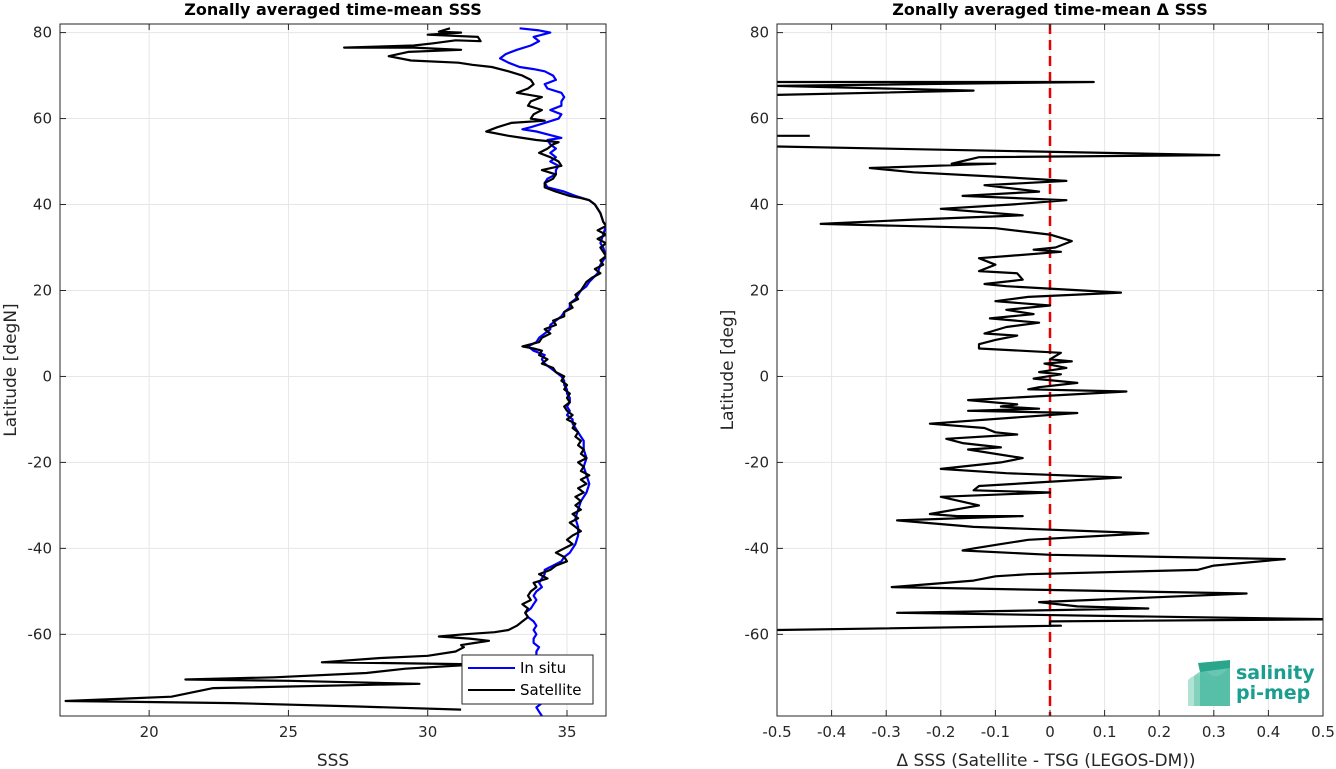 This screenshot has height=769, width=1336. What do you see at coordinates (333, 760) in the screenshot?
I see `sss-x-axis-label: SSS` at bounding box center [333, 760].